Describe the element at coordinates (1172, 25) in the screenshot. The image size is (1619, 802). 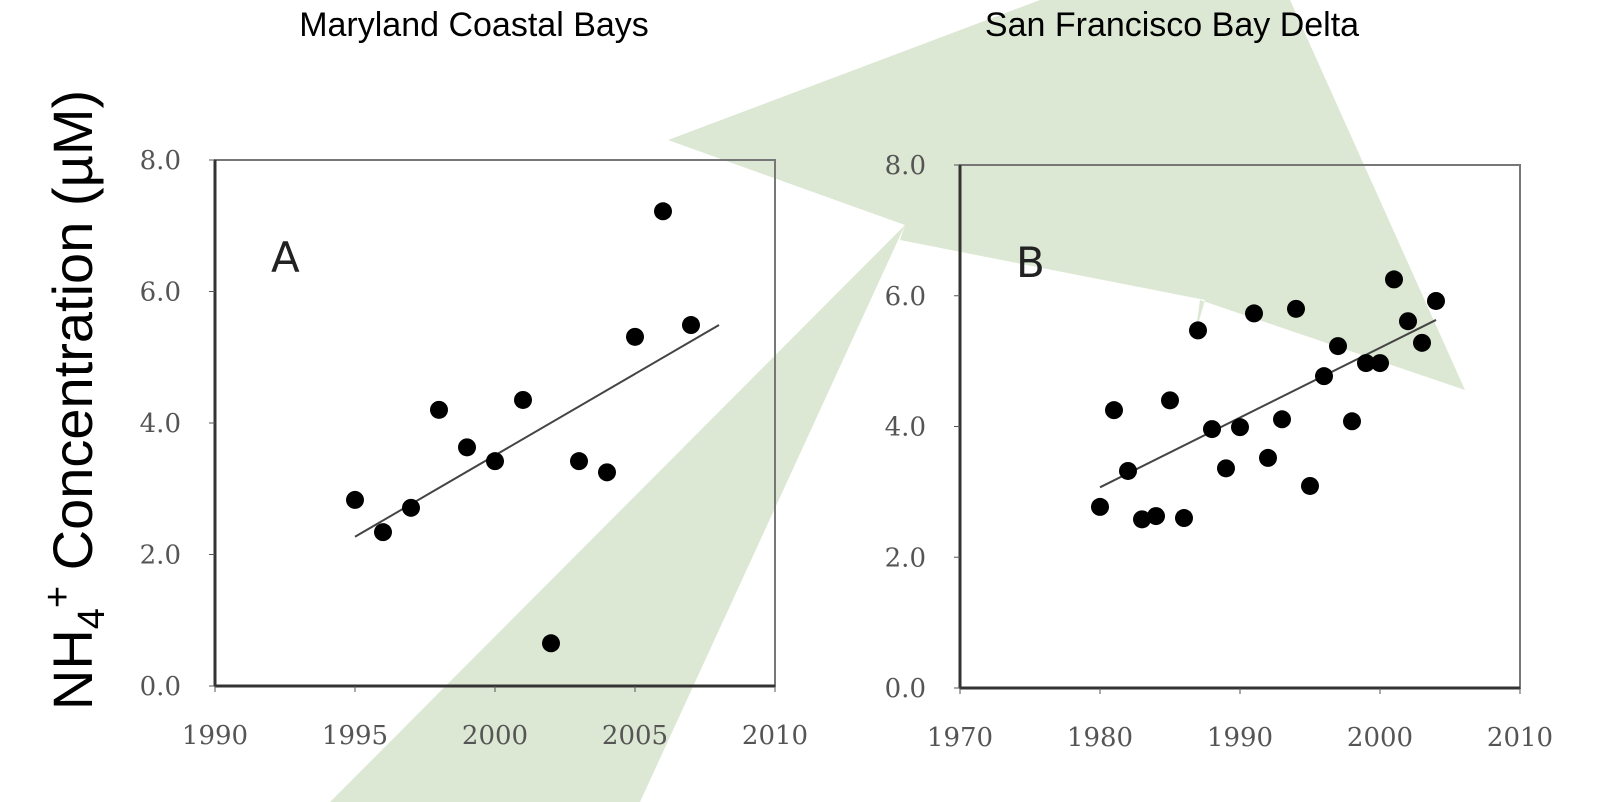
I see `chart-title: San Francisco Bay Delta` at that location.